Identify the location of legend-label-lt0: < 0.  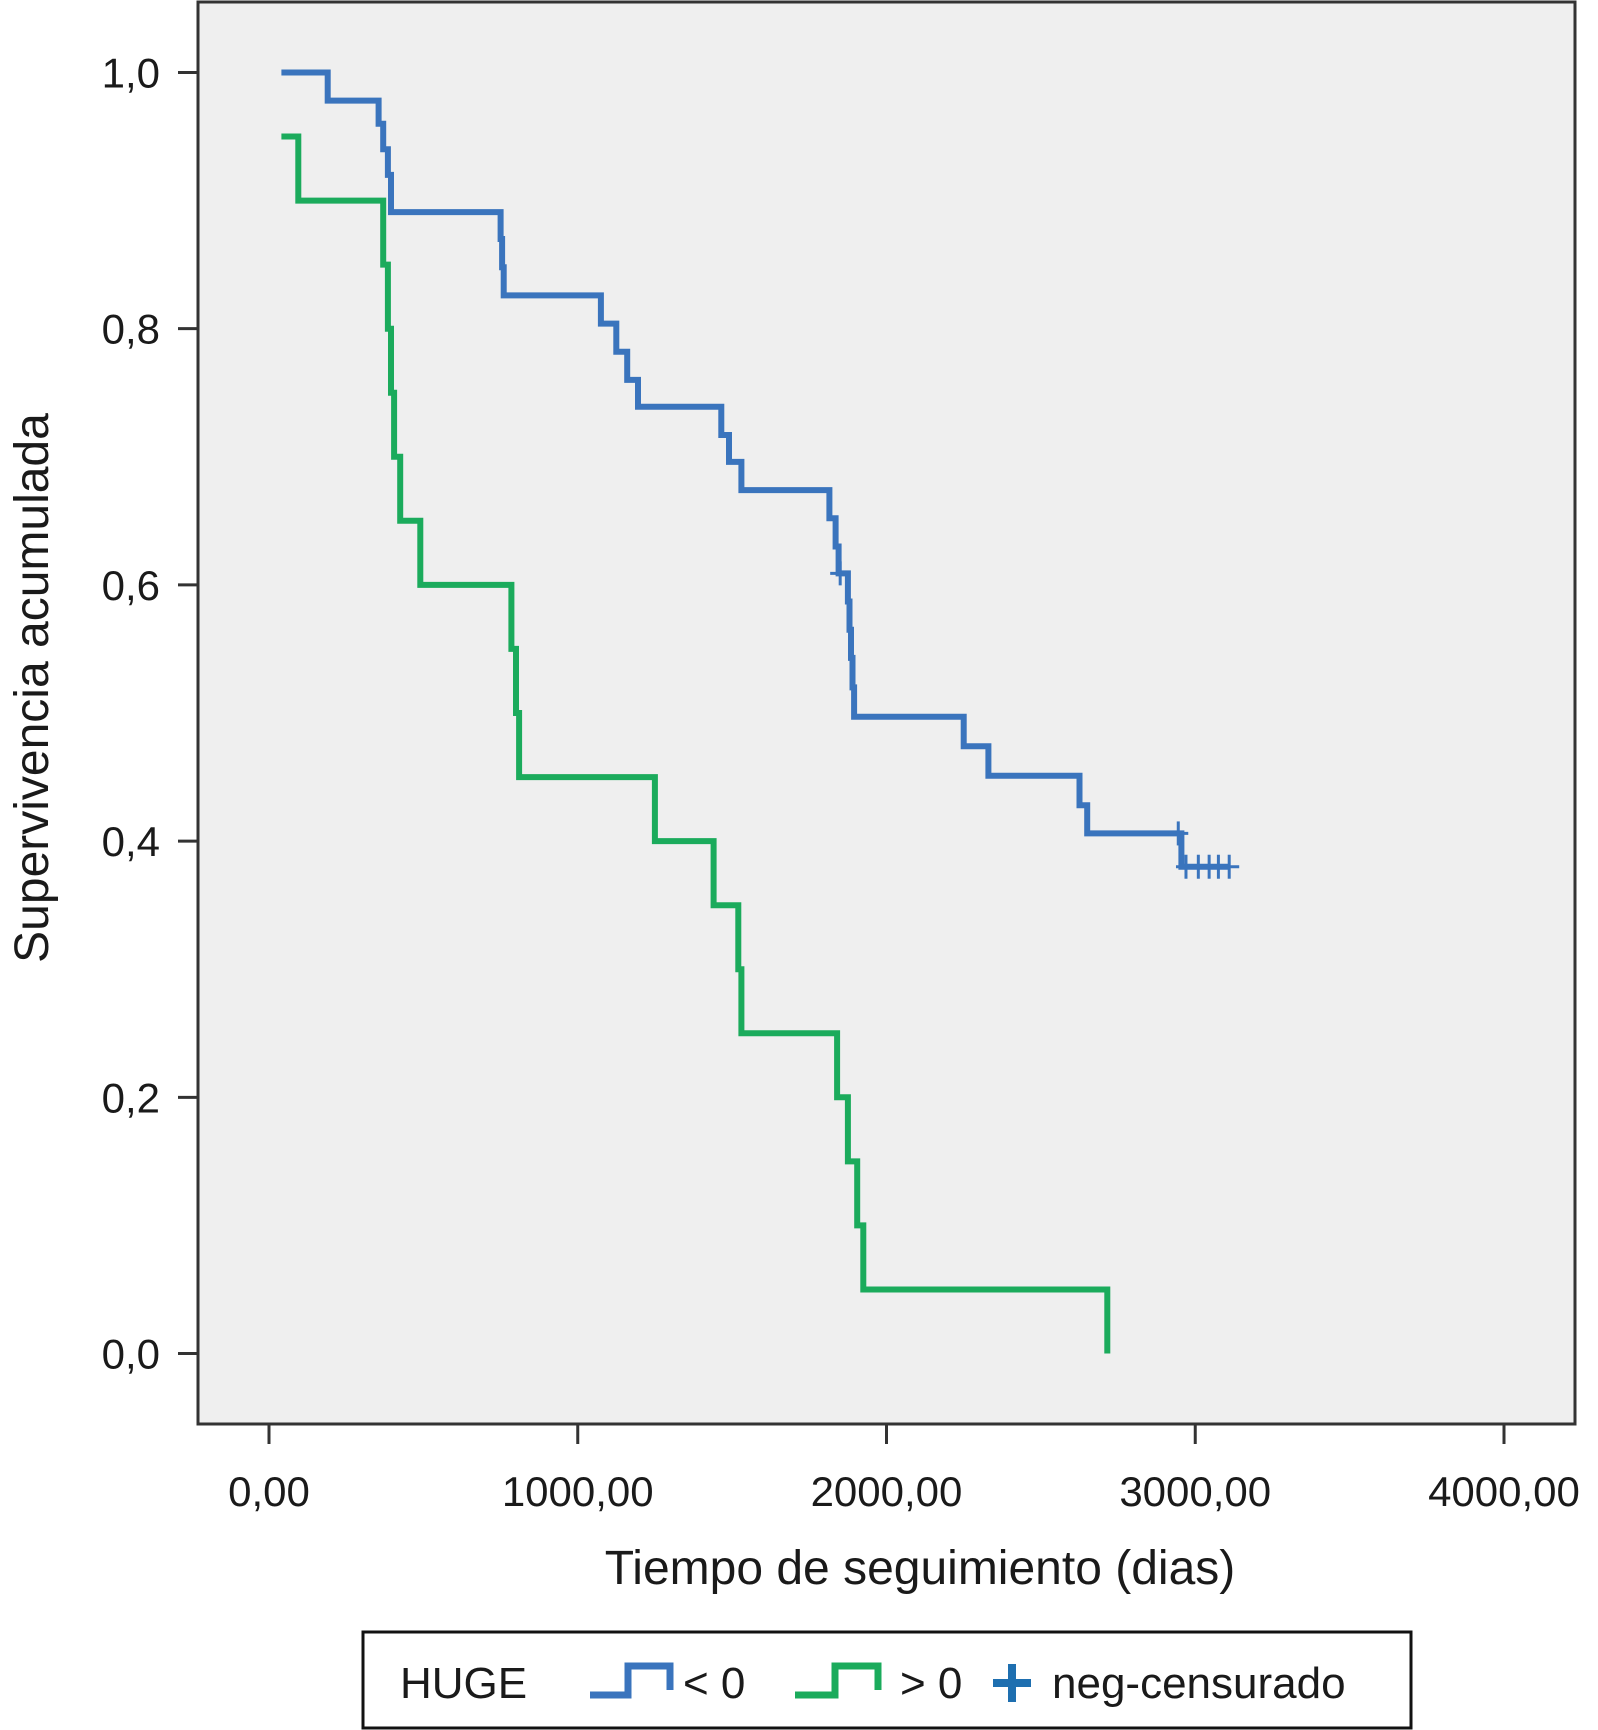
(714, 1683).